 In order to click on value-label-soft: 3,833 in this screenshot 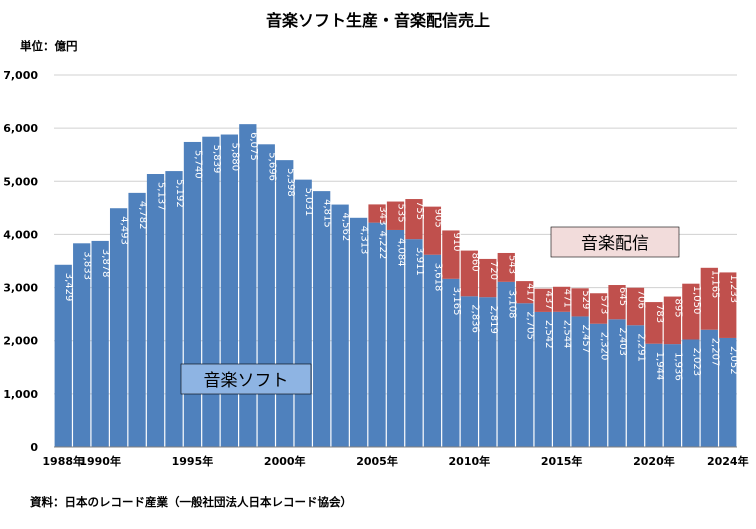, I will do `click(87, 265)`.